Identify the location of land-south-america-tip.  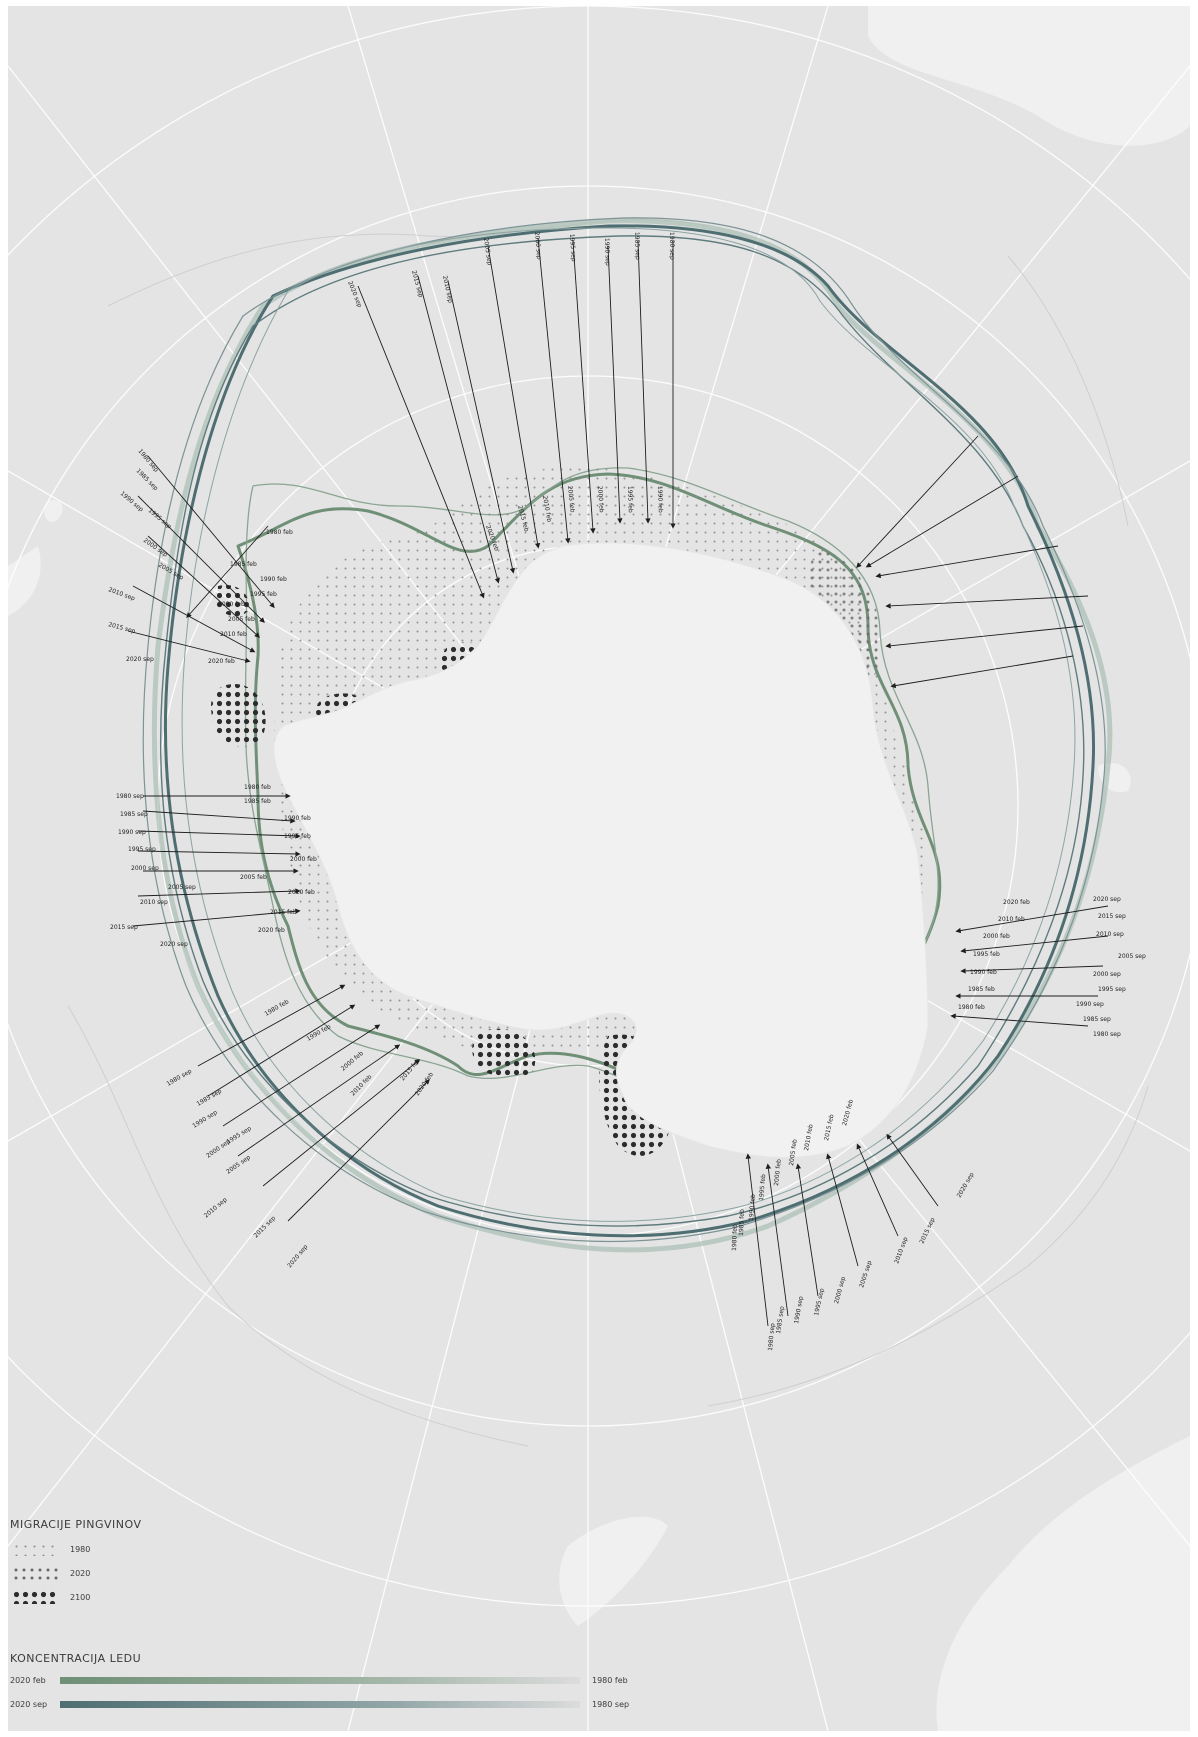
(24, 581).